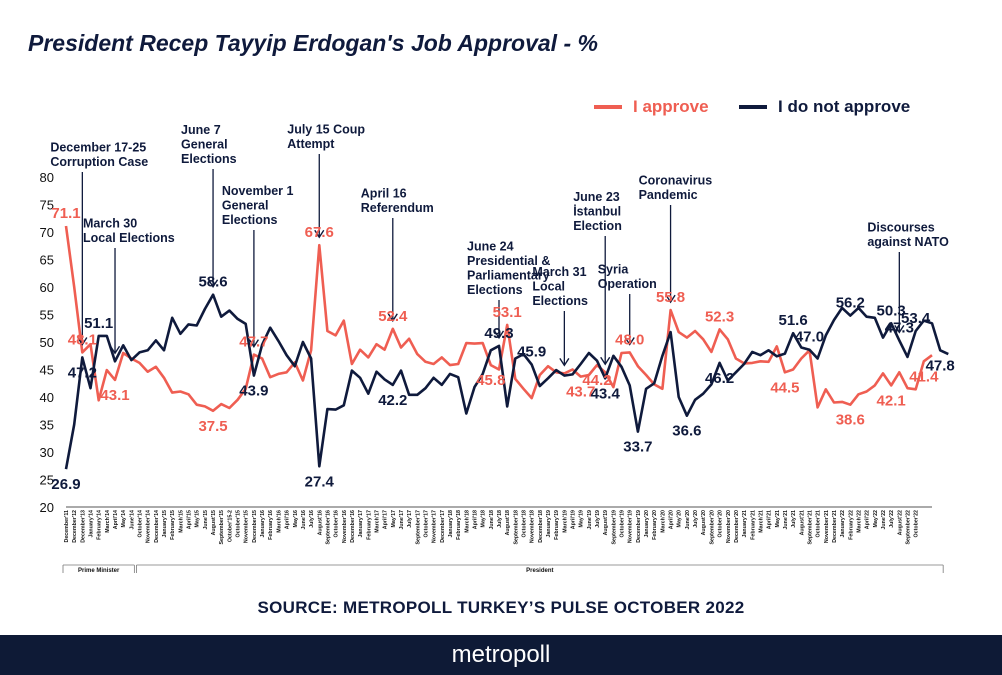 Image resolution: width=1002 pixels, height=675 pixels. I want to click on x-tick-label: September'21, so click(810, 527).